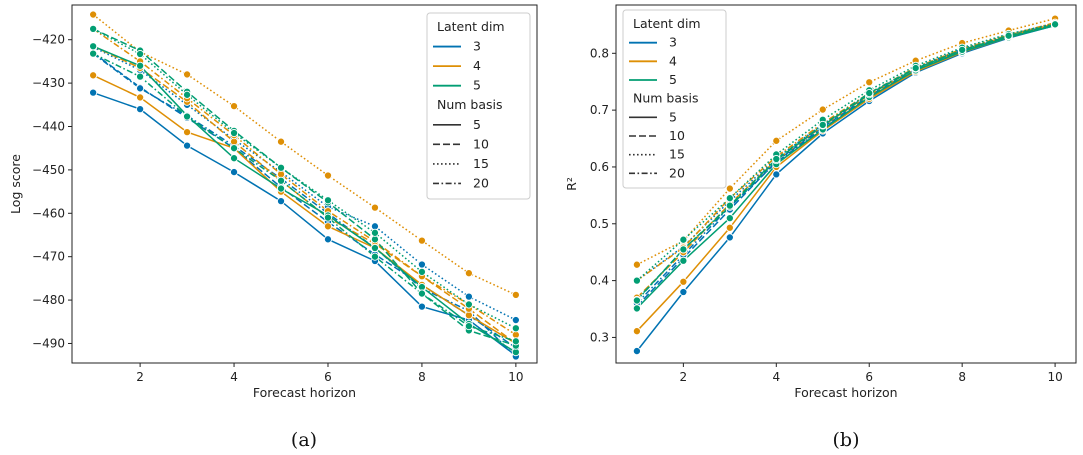 The width and height of the screenshot is (1083, 455). Describe the element at coordinates (304, 440) in the screenshot. I see `panel-caption: (a)` at that location.